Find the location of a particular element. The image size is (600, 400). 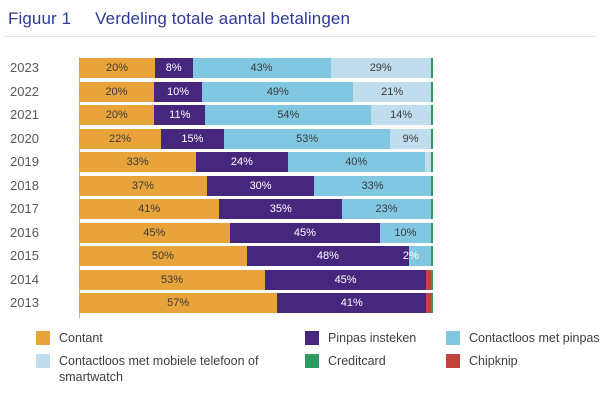

title-divider is located at coordinates (300, 36).